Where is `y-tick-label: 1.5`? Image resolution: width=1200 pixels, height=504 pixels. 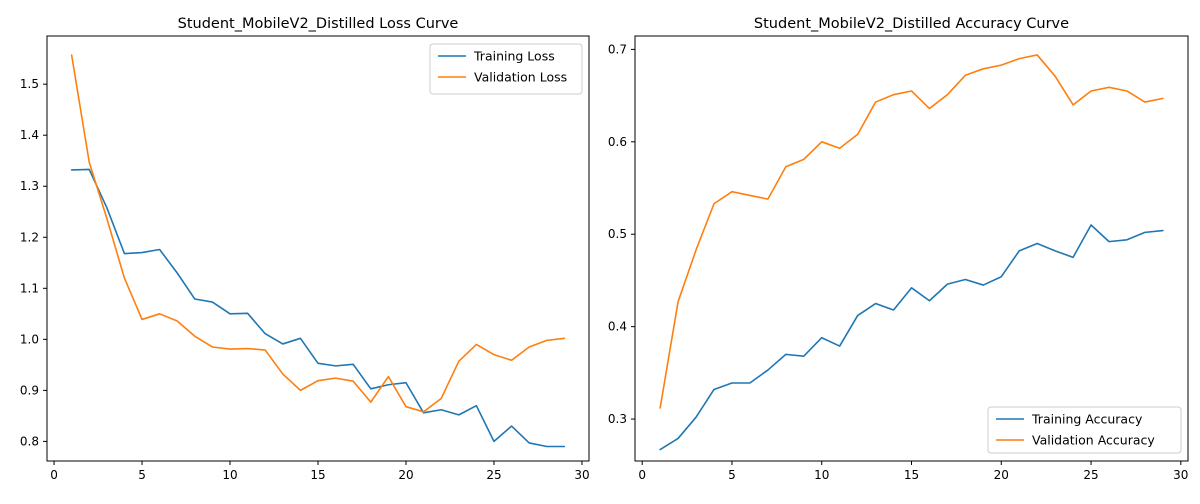
y-tick-label: 1.5 is located at coordinates (29, 84).